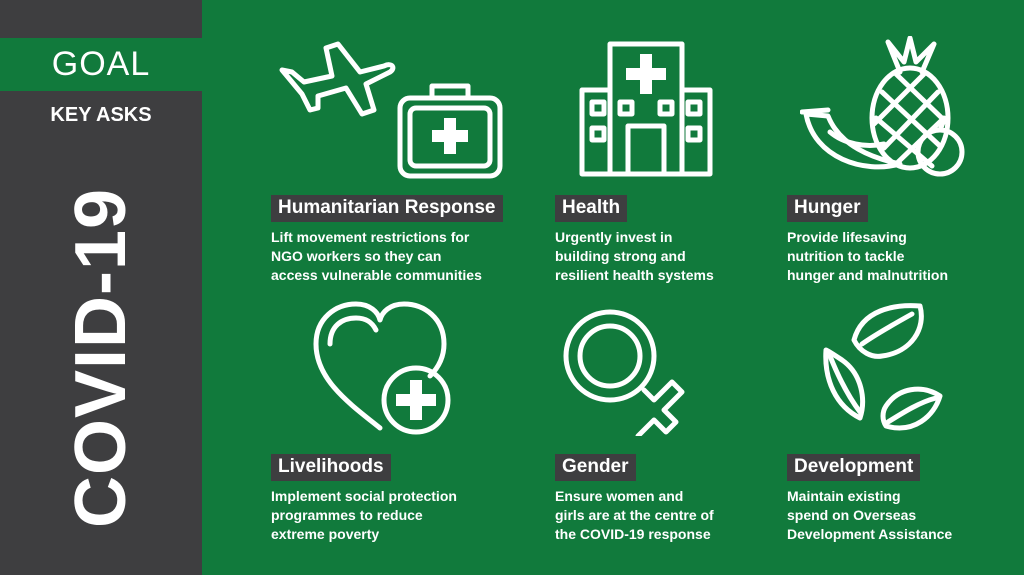 The image size is (1024, 575). I want to click on logo: GOAL, so click(101, 64).